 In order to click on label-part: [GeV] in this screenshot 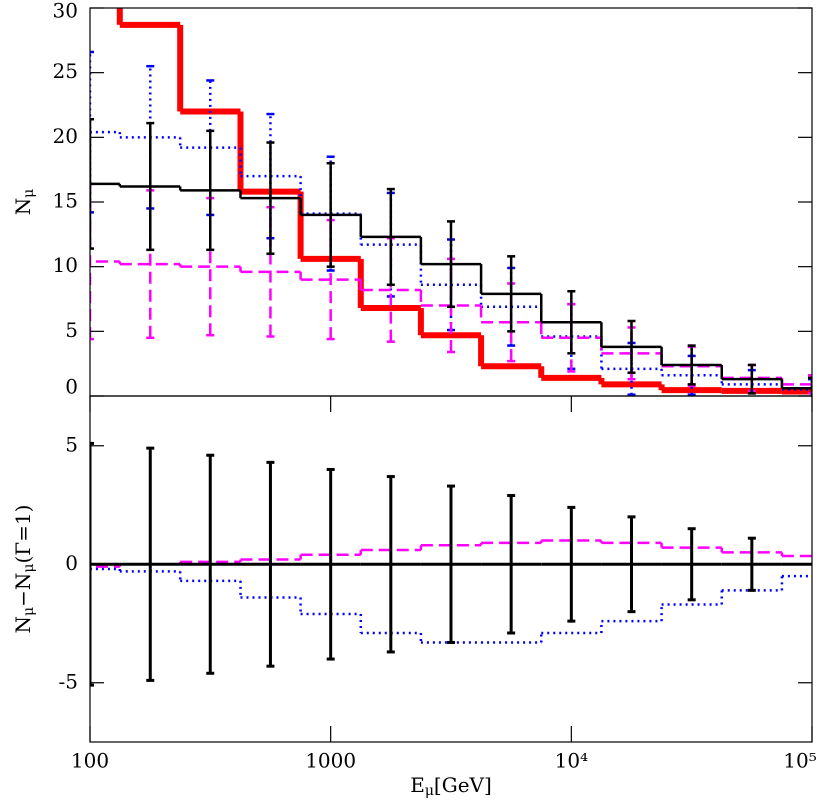, I will do `click(463, 785)`.